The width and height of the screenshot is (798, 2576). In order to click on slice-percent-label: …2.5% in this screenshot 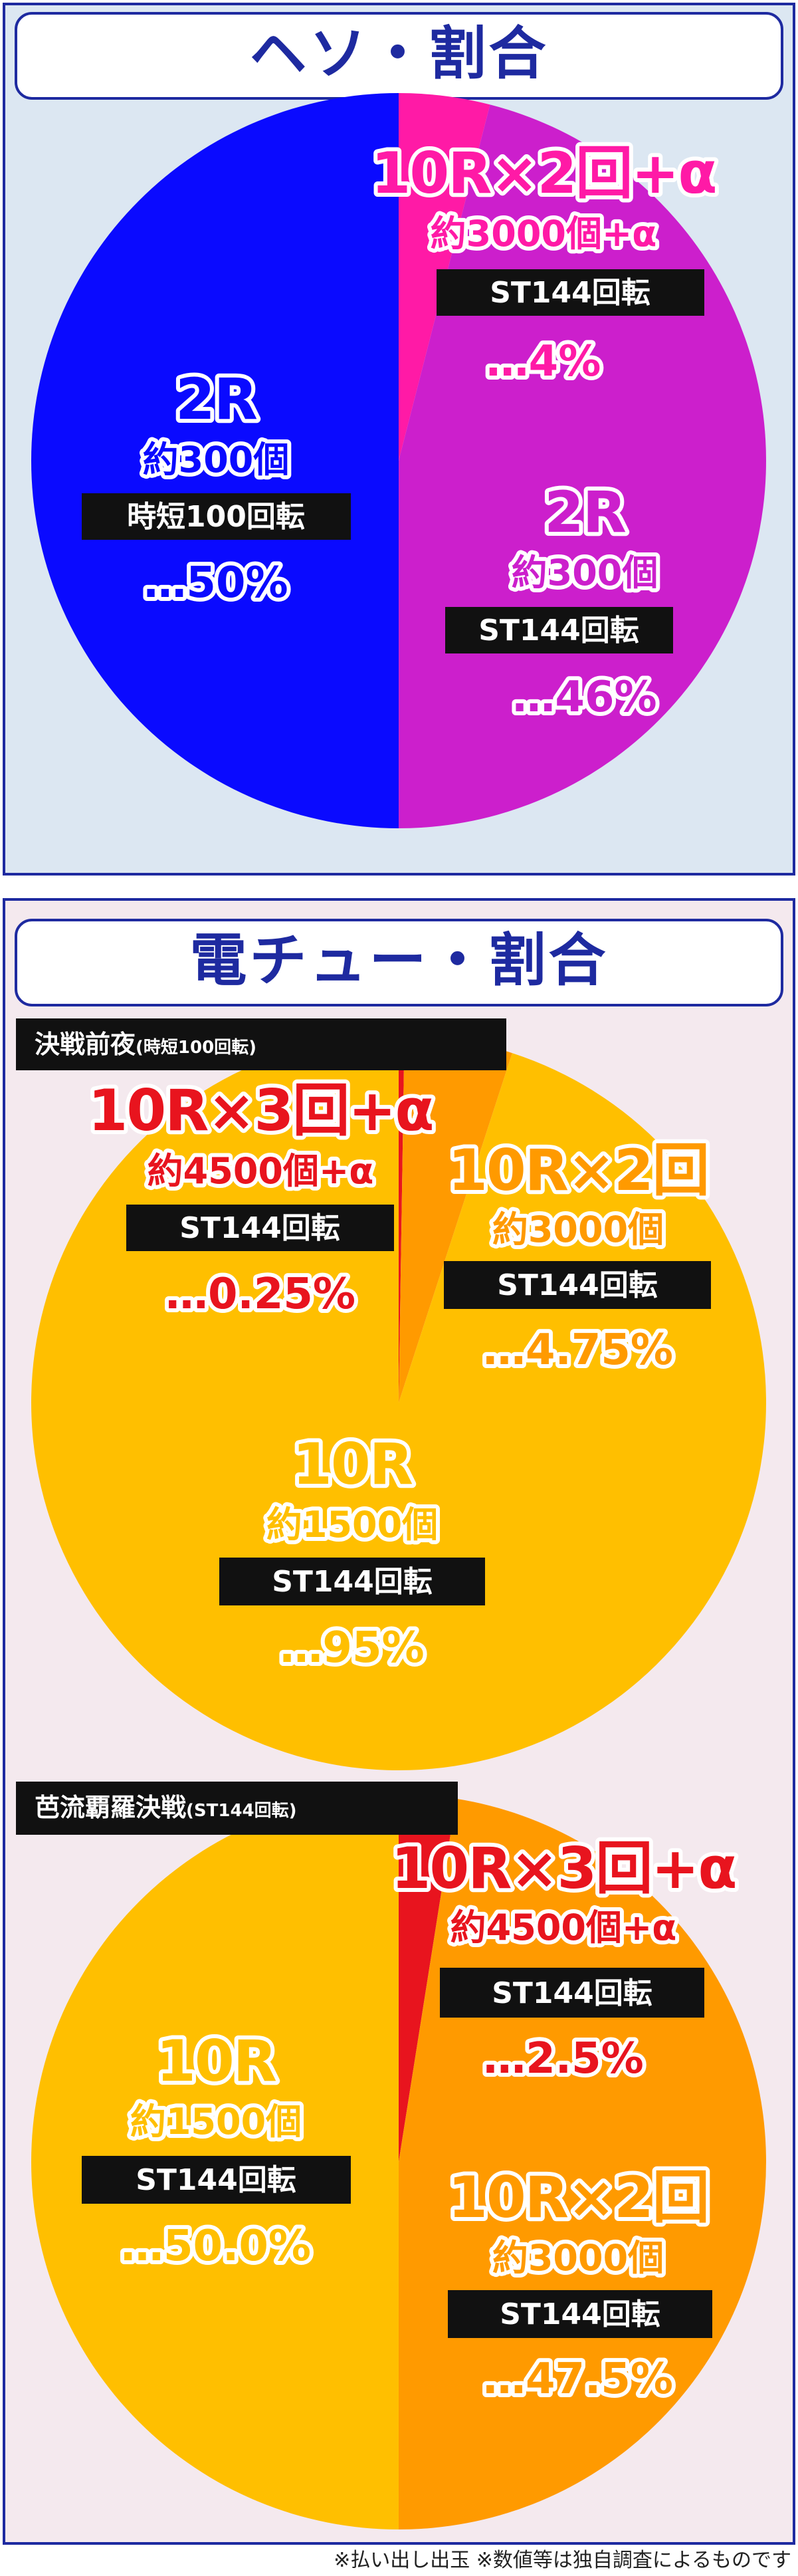, I will do `click(563, 2058)`.